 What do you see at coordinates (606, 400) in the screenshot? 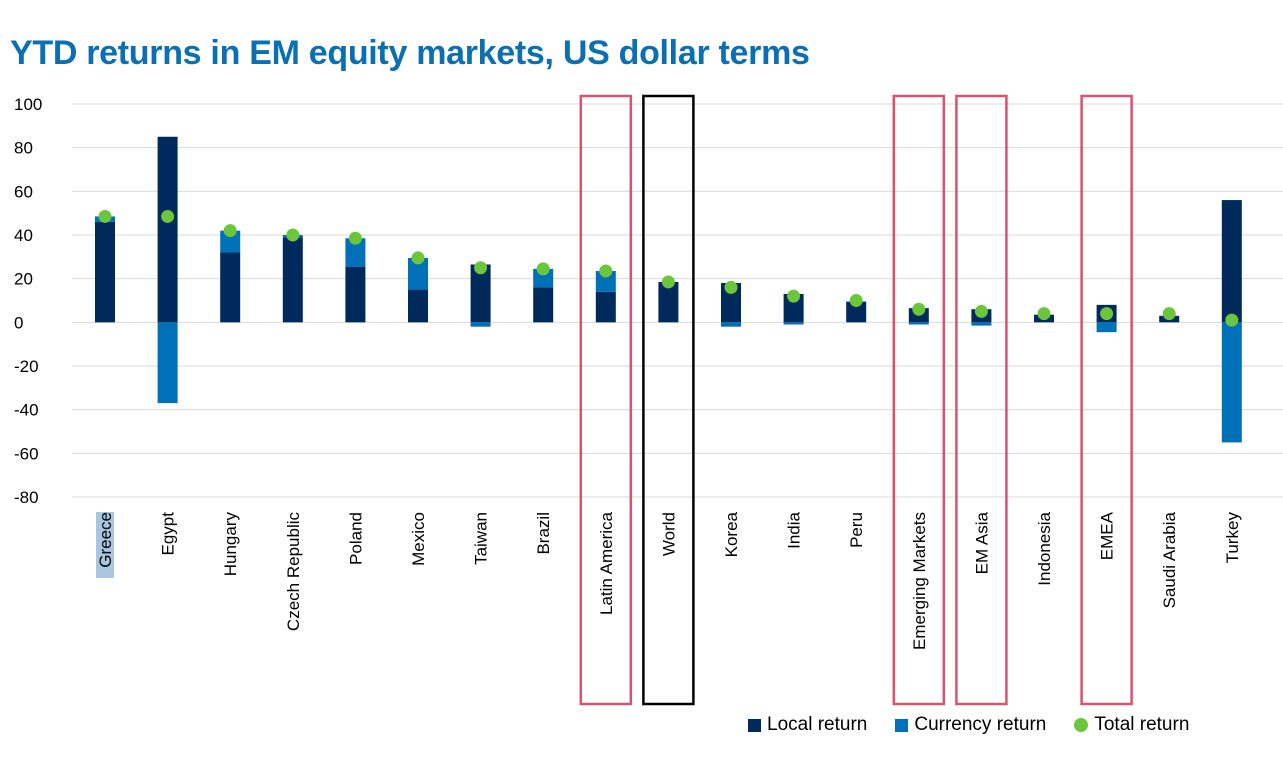
I see `highlight-box-latin-america` at bounding box center [606, 400].